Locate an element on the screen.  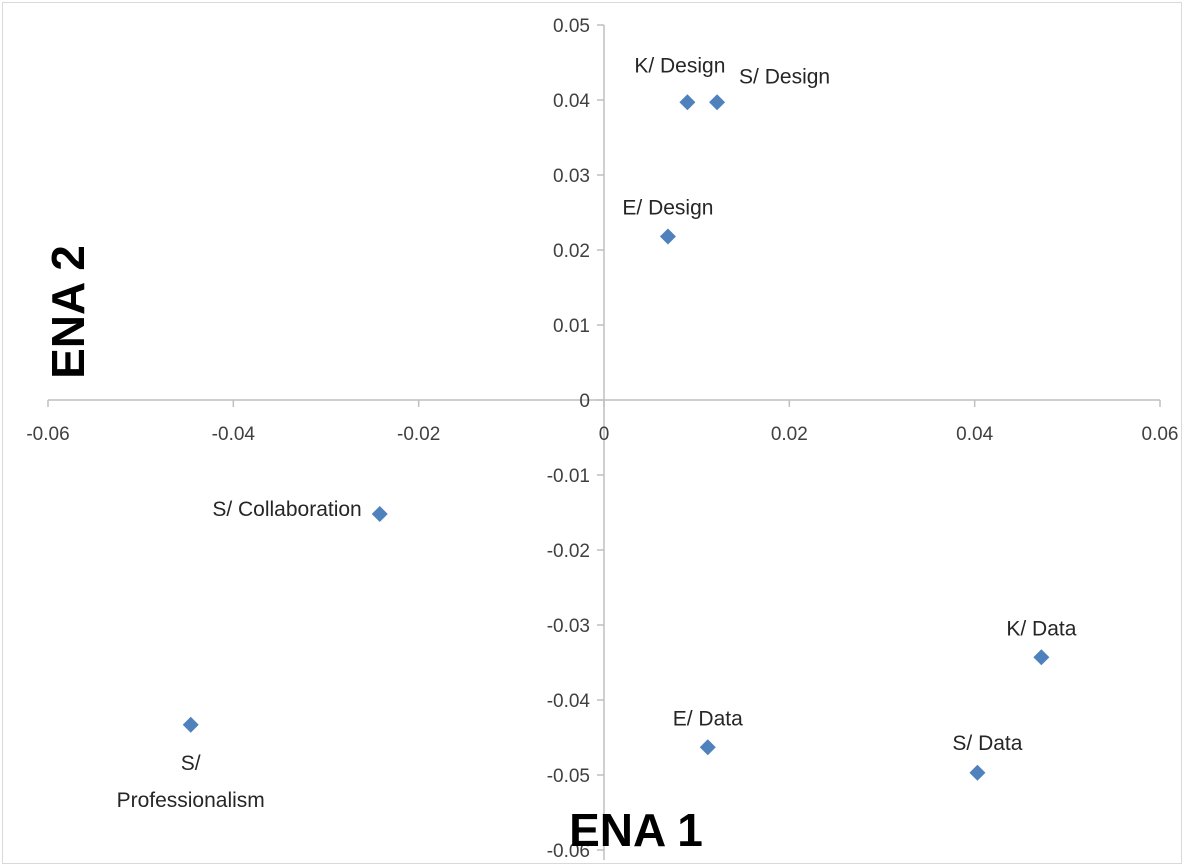
x-tick-label: -0.04 is located at coordinates (234, 434).